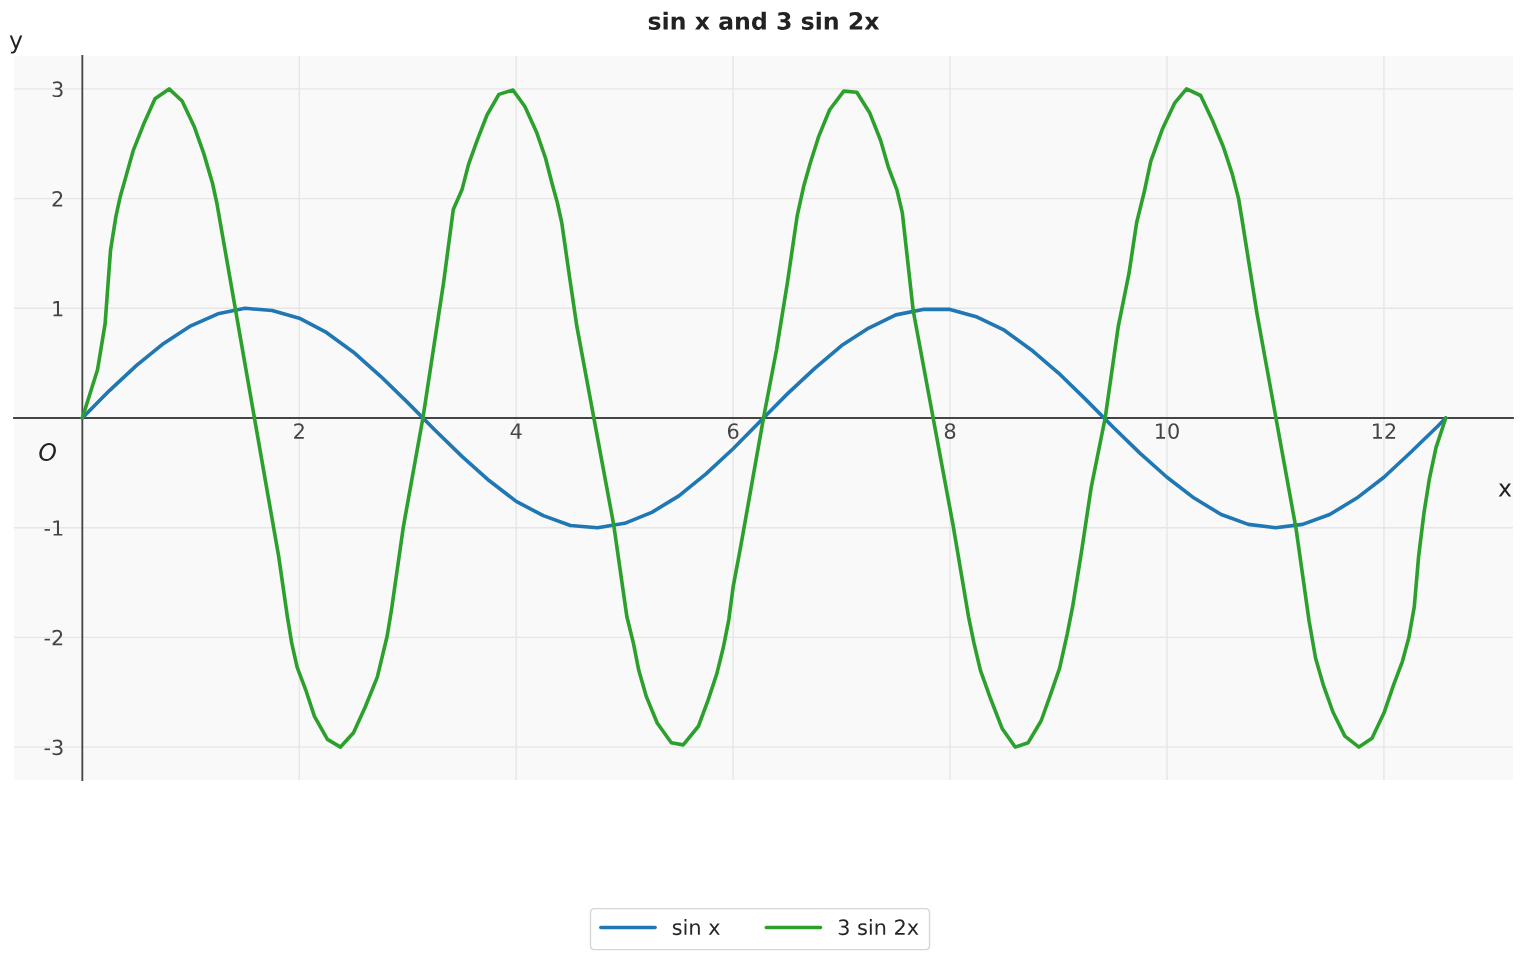 This screenshot has height=960, width=1520. I want to click on y-tick-label: -2, so click(53, 637).